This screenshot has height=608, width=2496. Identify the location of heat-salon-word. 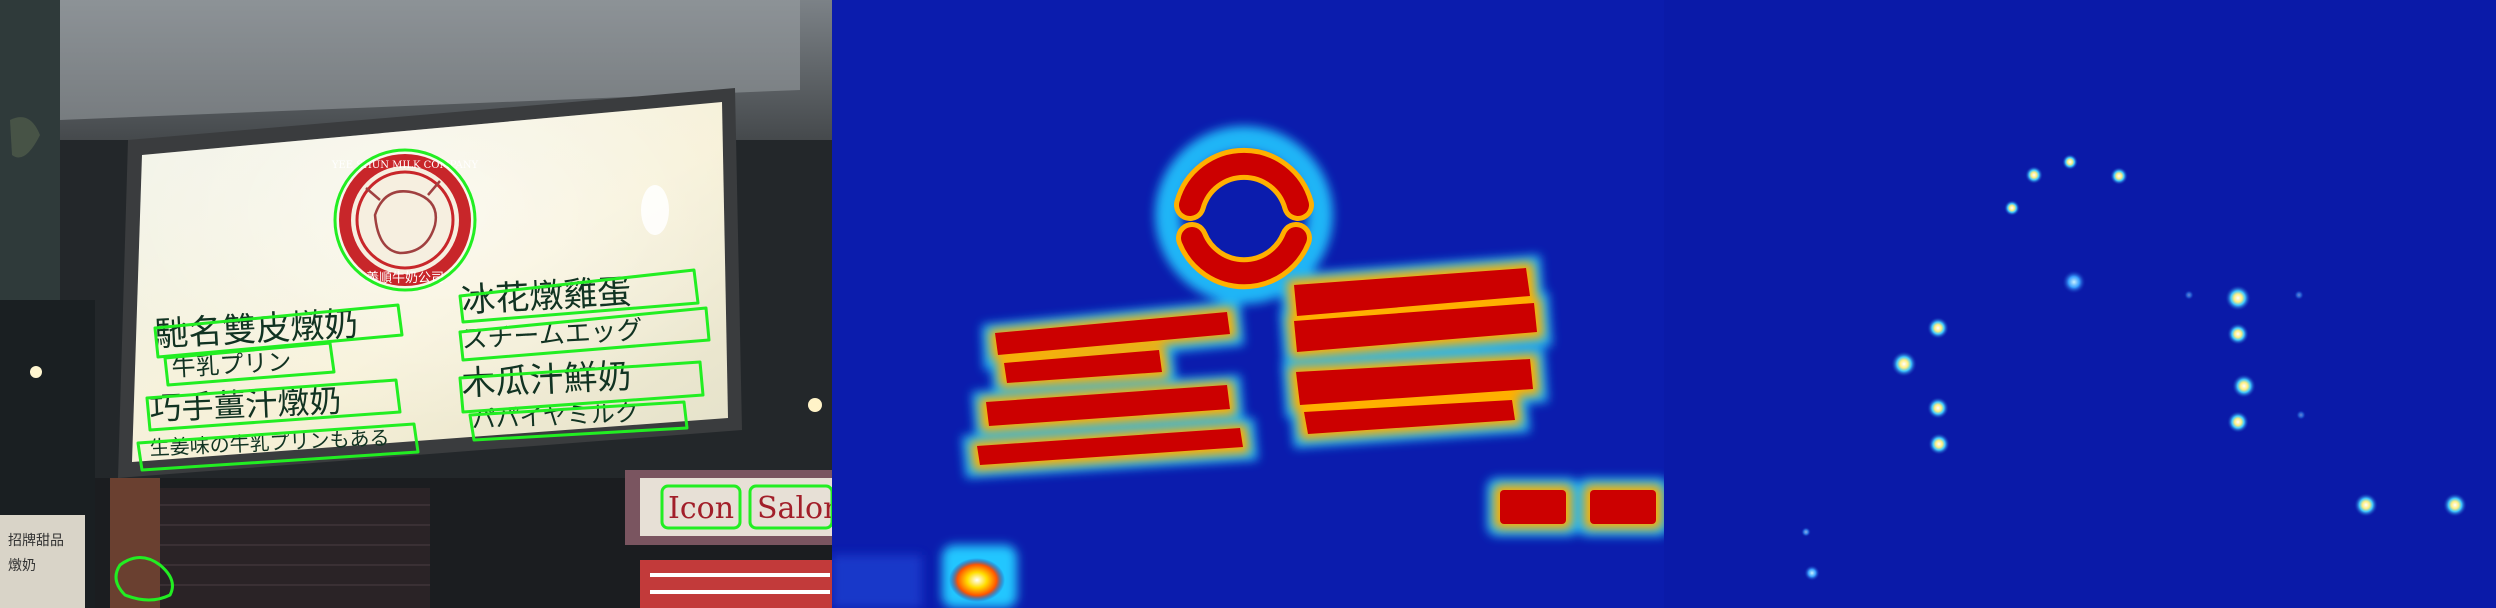
(1623, 507).